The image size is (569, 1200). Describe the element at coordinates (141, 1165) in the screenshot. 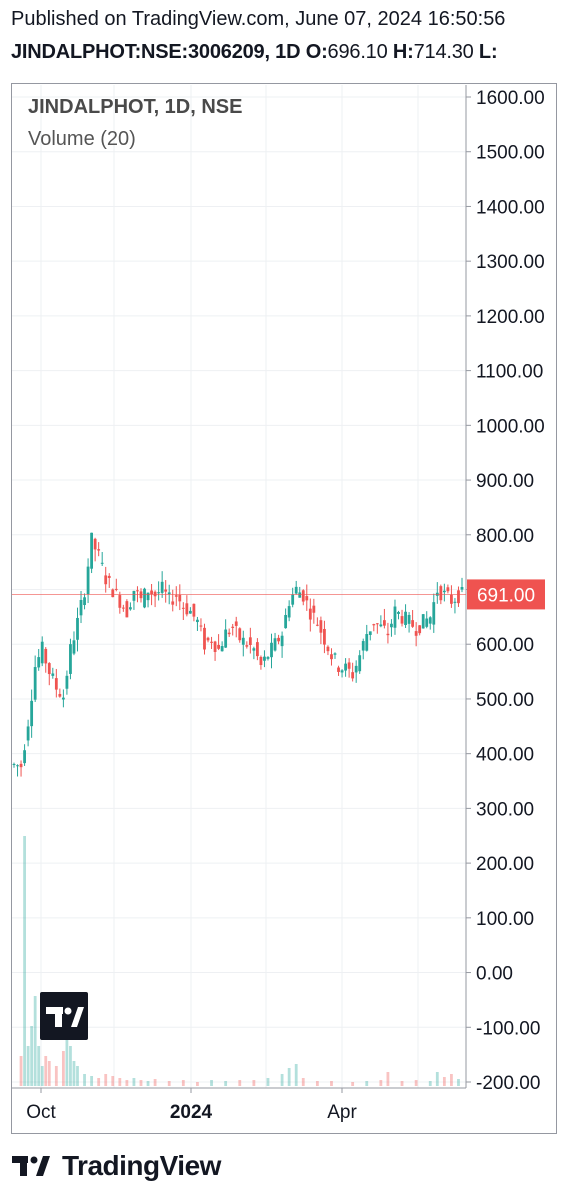

I see `footer-brand-text: TradingView` at that location.